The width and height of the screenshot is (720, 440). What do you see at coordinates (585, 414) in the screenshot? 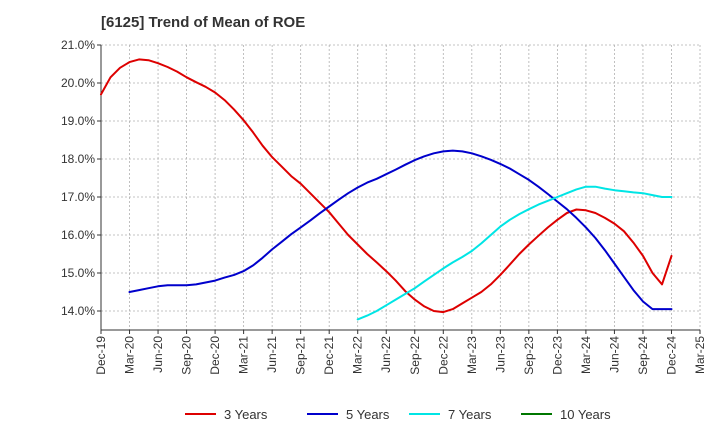
I see `legend-label: 10 Years` at bounding box center [585, 414].